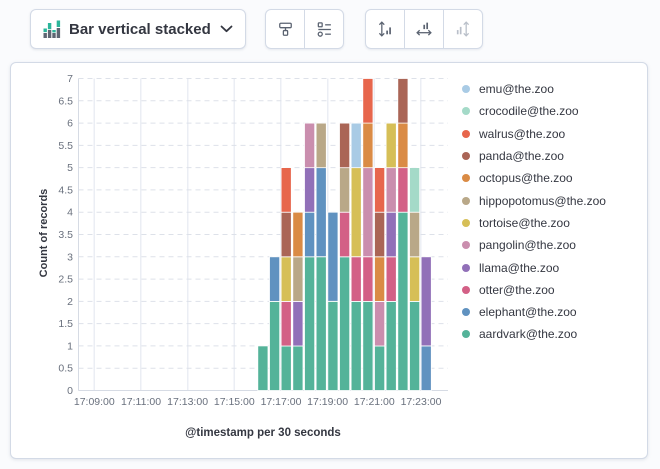  What do you see at coordinates (70, 124) in the screenshot?
I see `svg-text: 6` at bounding box center [70, 124].